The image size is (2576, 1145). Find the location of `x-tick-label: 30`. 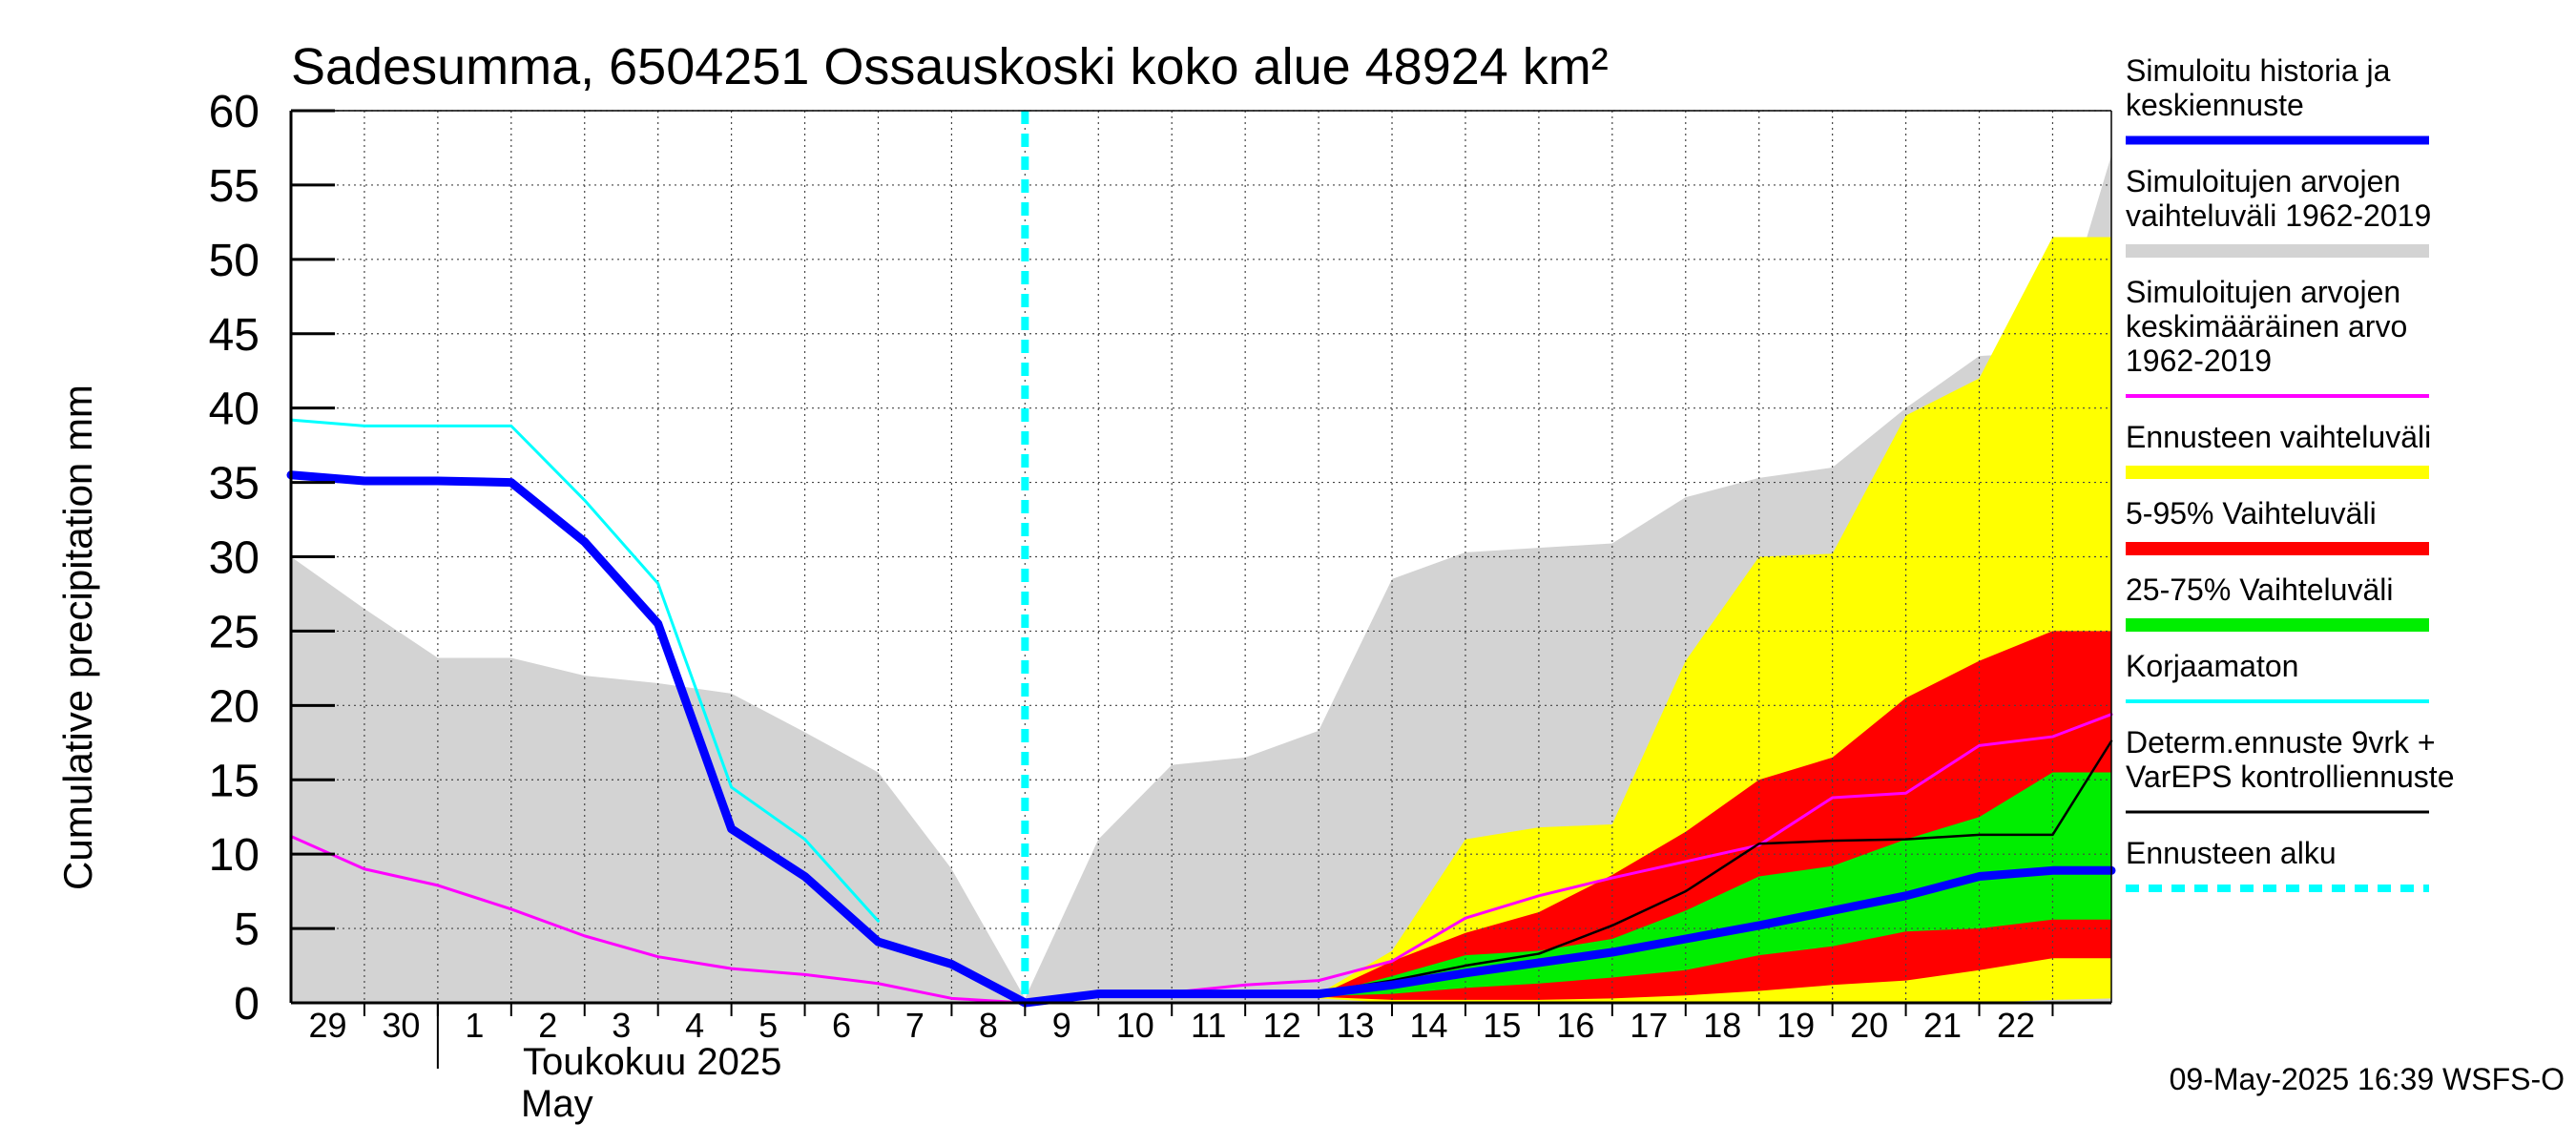

x-tick-label: 30 is located at coordinates (401, 1025).